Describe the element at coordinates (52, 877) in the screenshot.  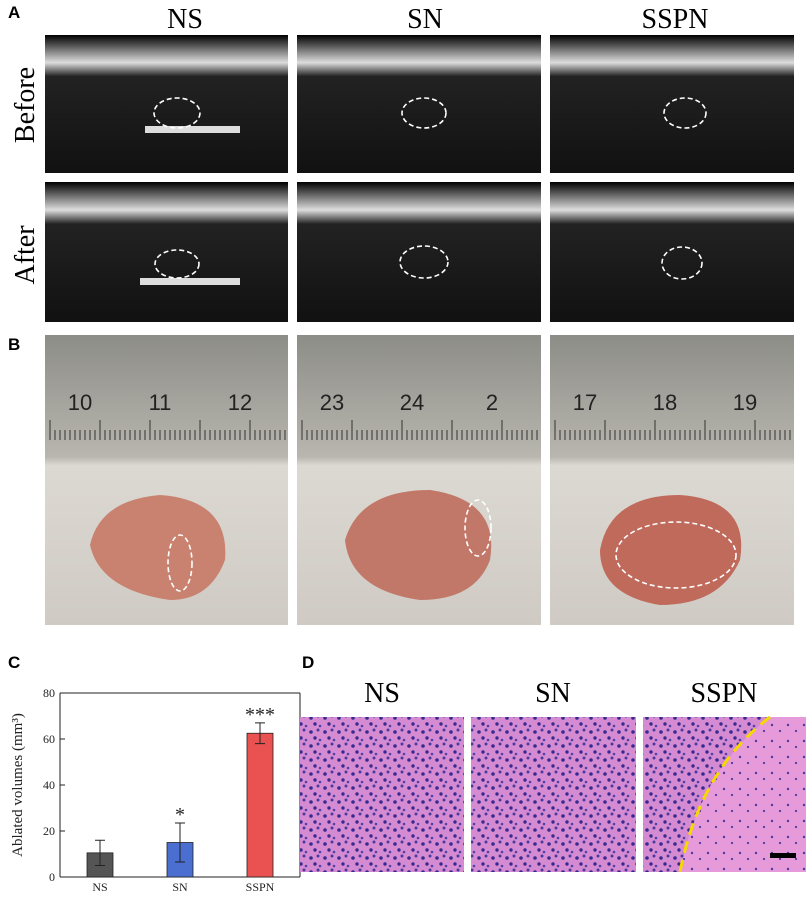
I see `y-tick-label: 0` at that location.